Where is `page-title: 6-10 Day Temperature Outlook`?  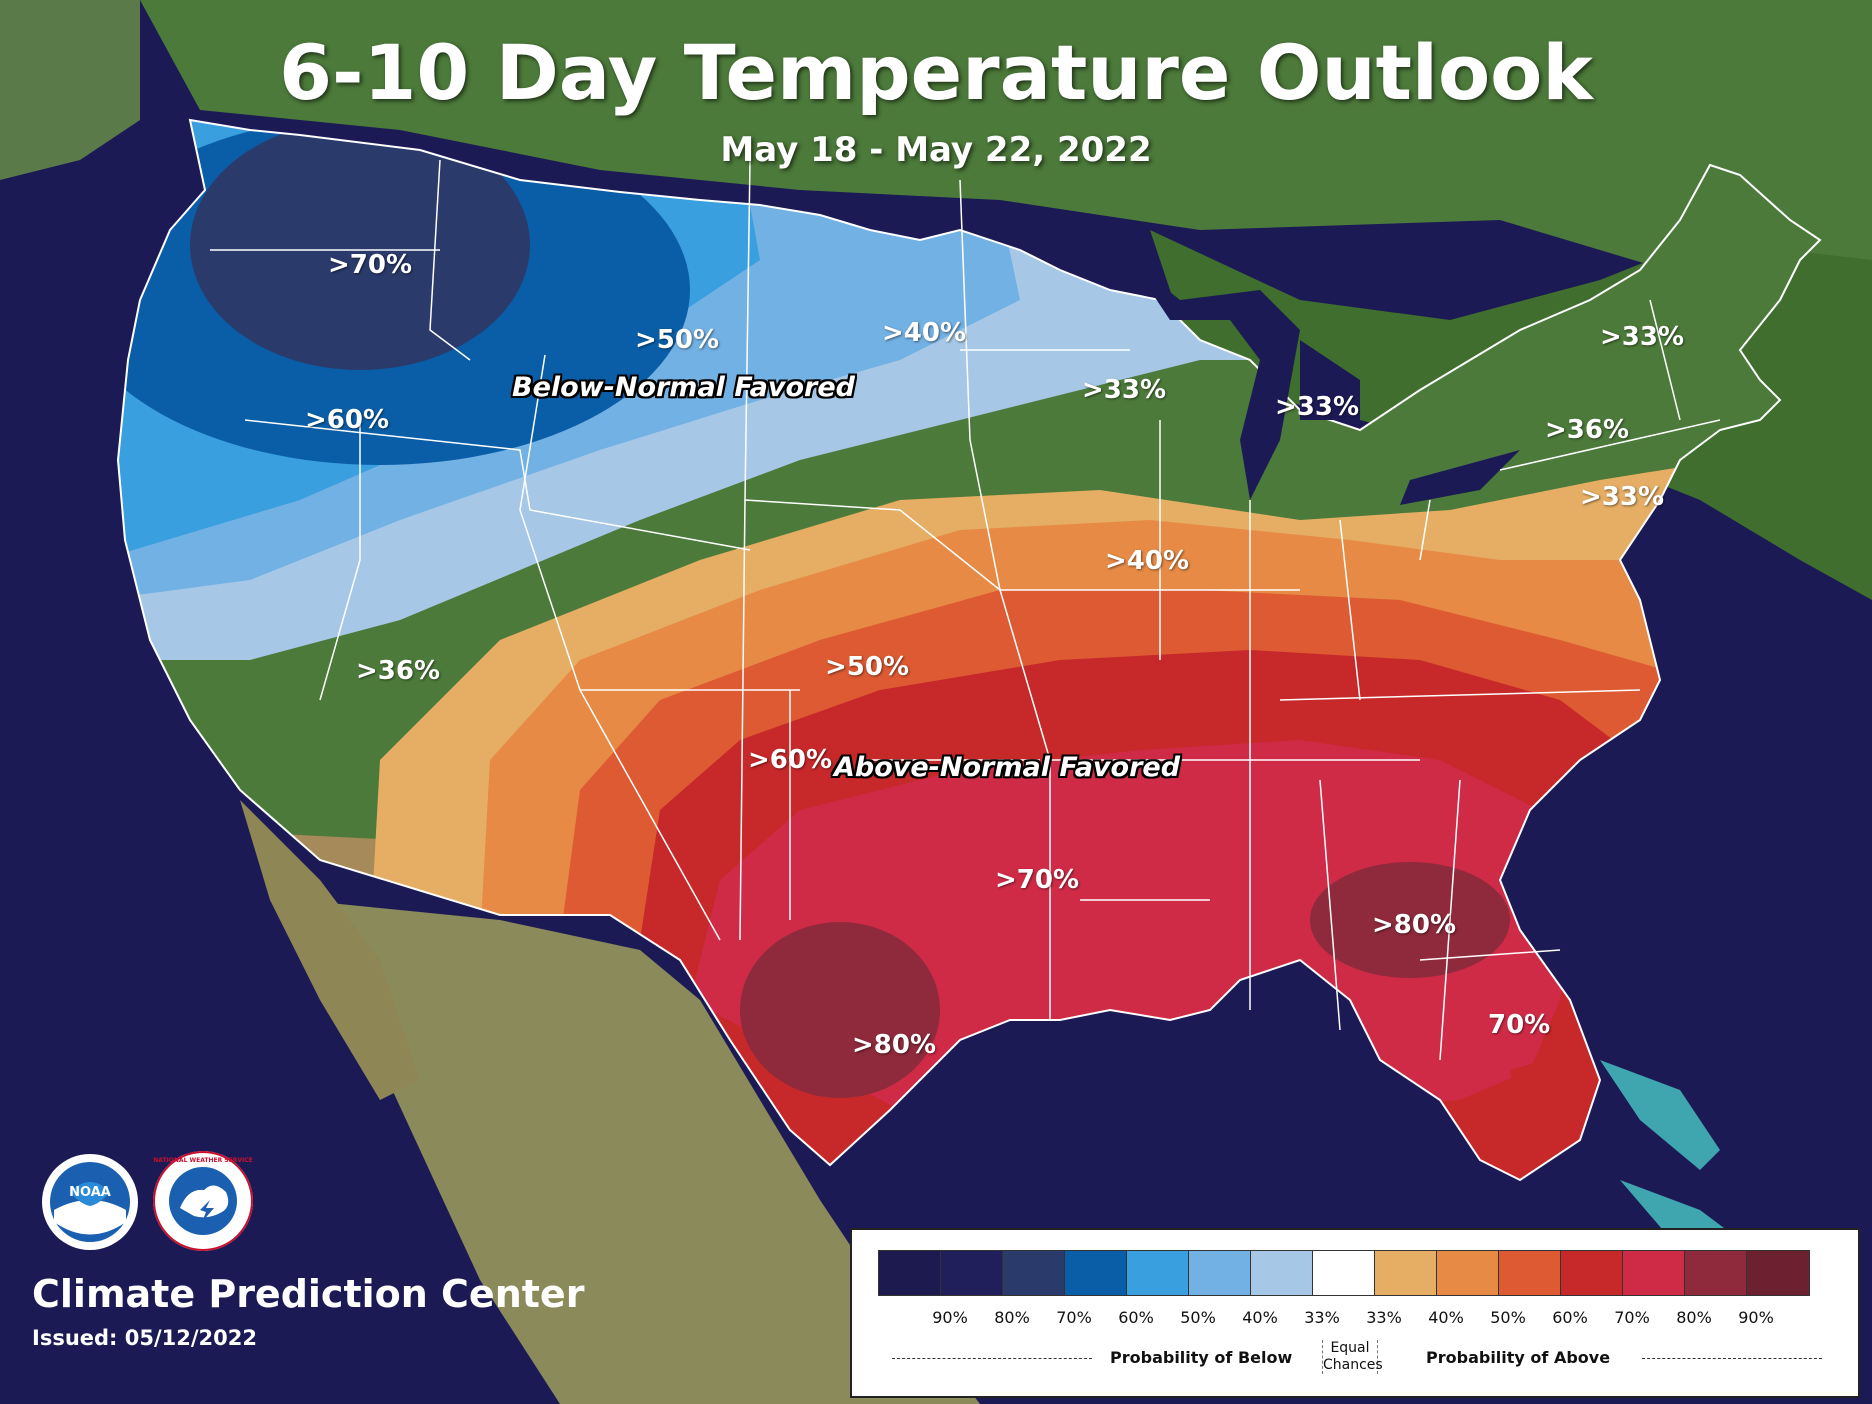 page-title: 6-10 Day Temperature Outlook is located at coordinates (936, 72).